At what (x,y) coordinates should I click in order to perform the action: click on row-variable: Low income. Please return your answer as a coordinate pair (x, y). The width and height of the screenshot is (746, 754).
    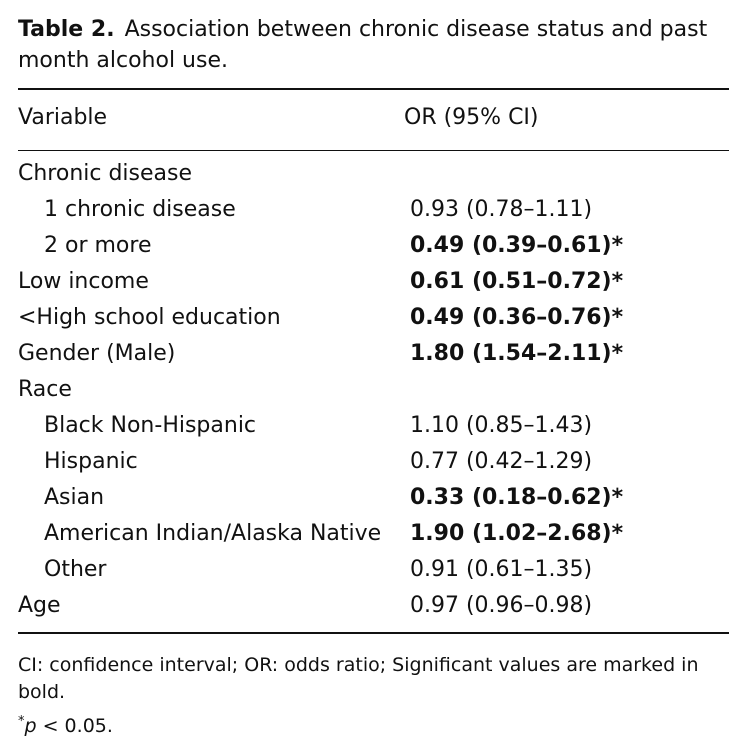
    Looking at the image, I should click on (83, 281).